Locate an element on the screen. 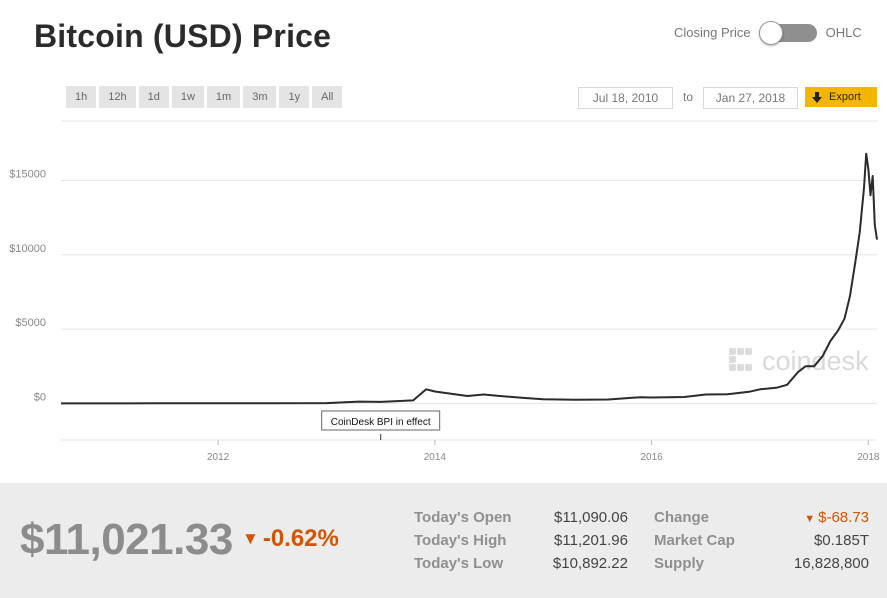  range-button-1w: 1w is located at coordinates (187, 97).